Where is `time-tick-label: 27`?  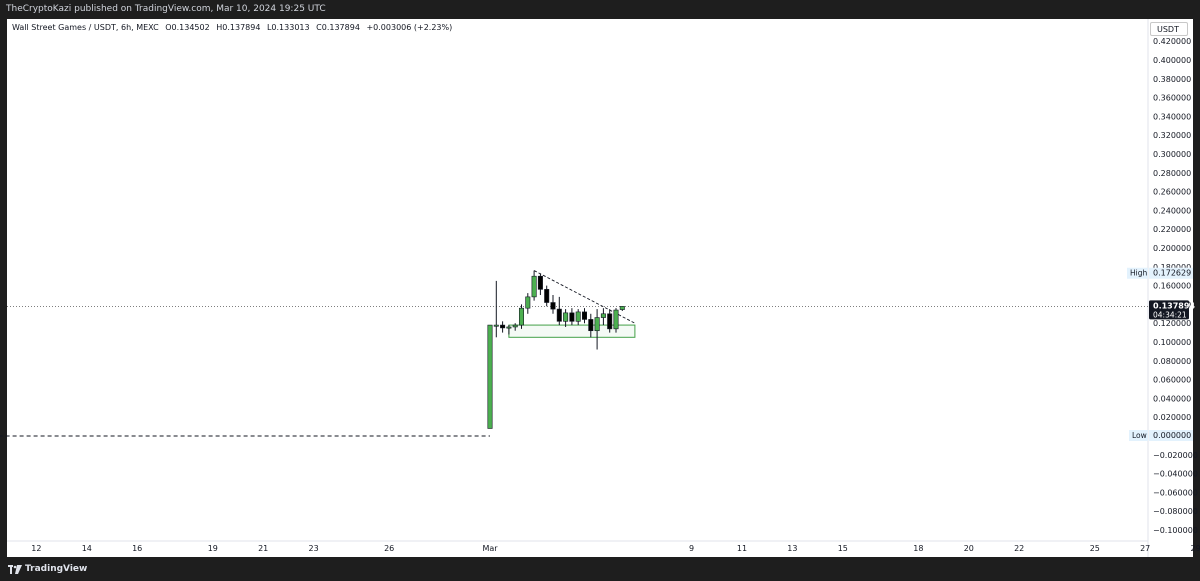 time-tick-label: 27 is located at coordinates (1145, 548).